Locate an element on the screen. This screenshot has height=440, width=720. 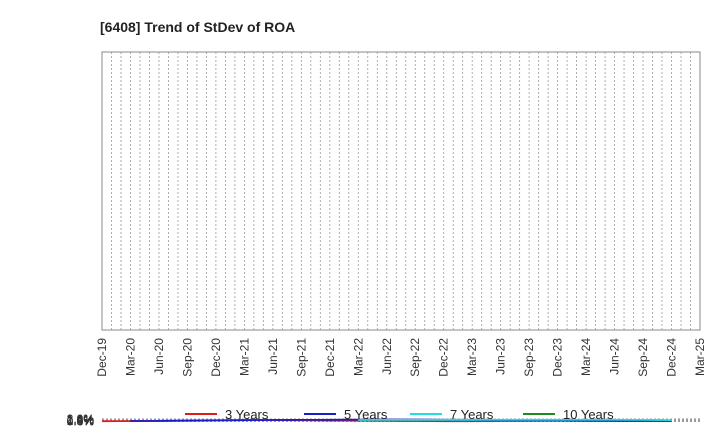
x-tick-label: Dec-24 is located at coordinates (672, 357).